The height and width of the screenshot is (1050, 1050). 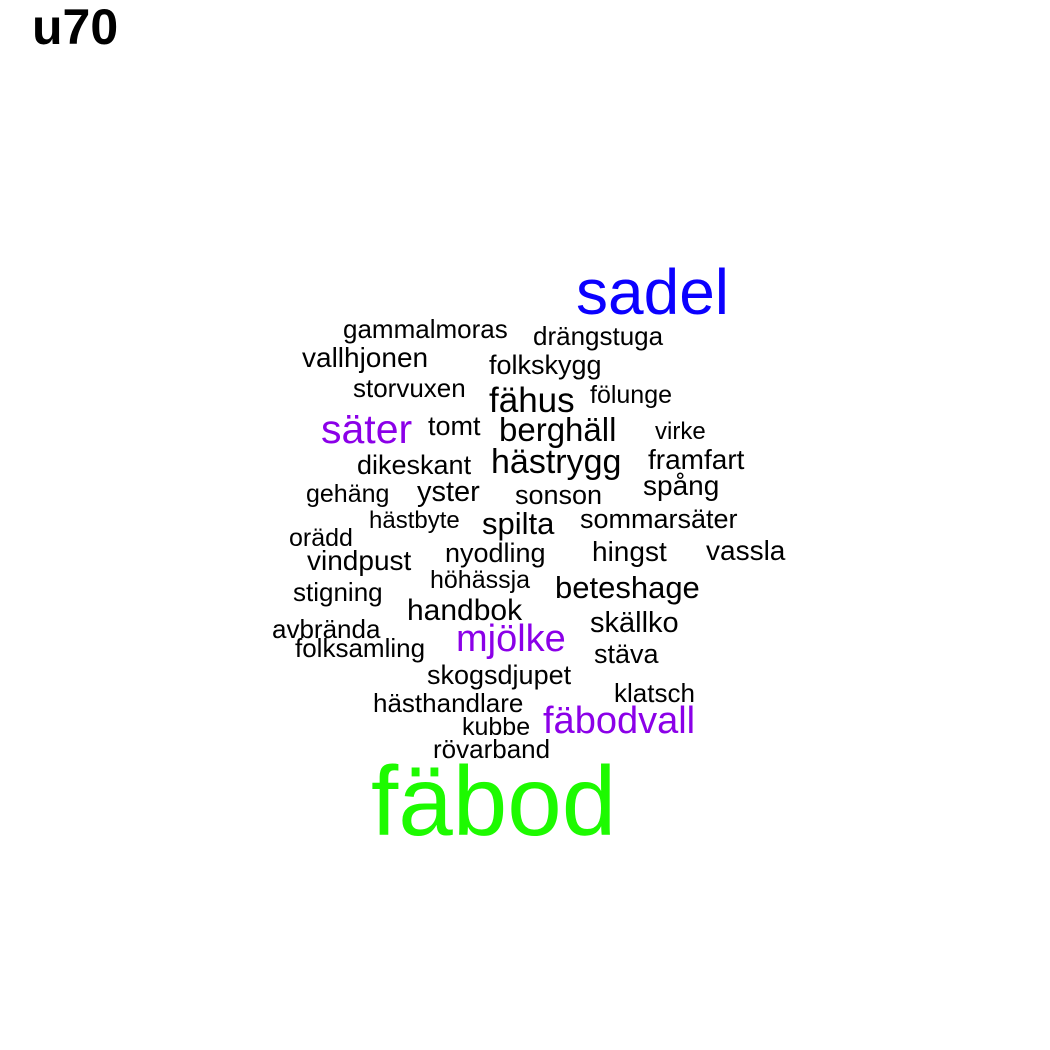 I want to click on cloud-word-14: virke, so click(x=680, y=431).